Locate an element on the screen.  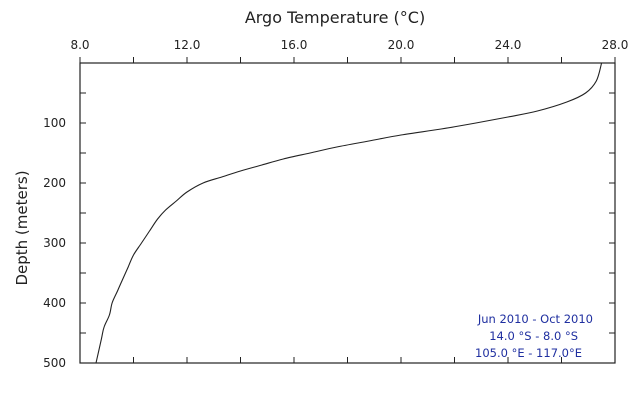
date-range-annotation: Jun 2010 - Oct 2010 is located at coordinates (535, 319).